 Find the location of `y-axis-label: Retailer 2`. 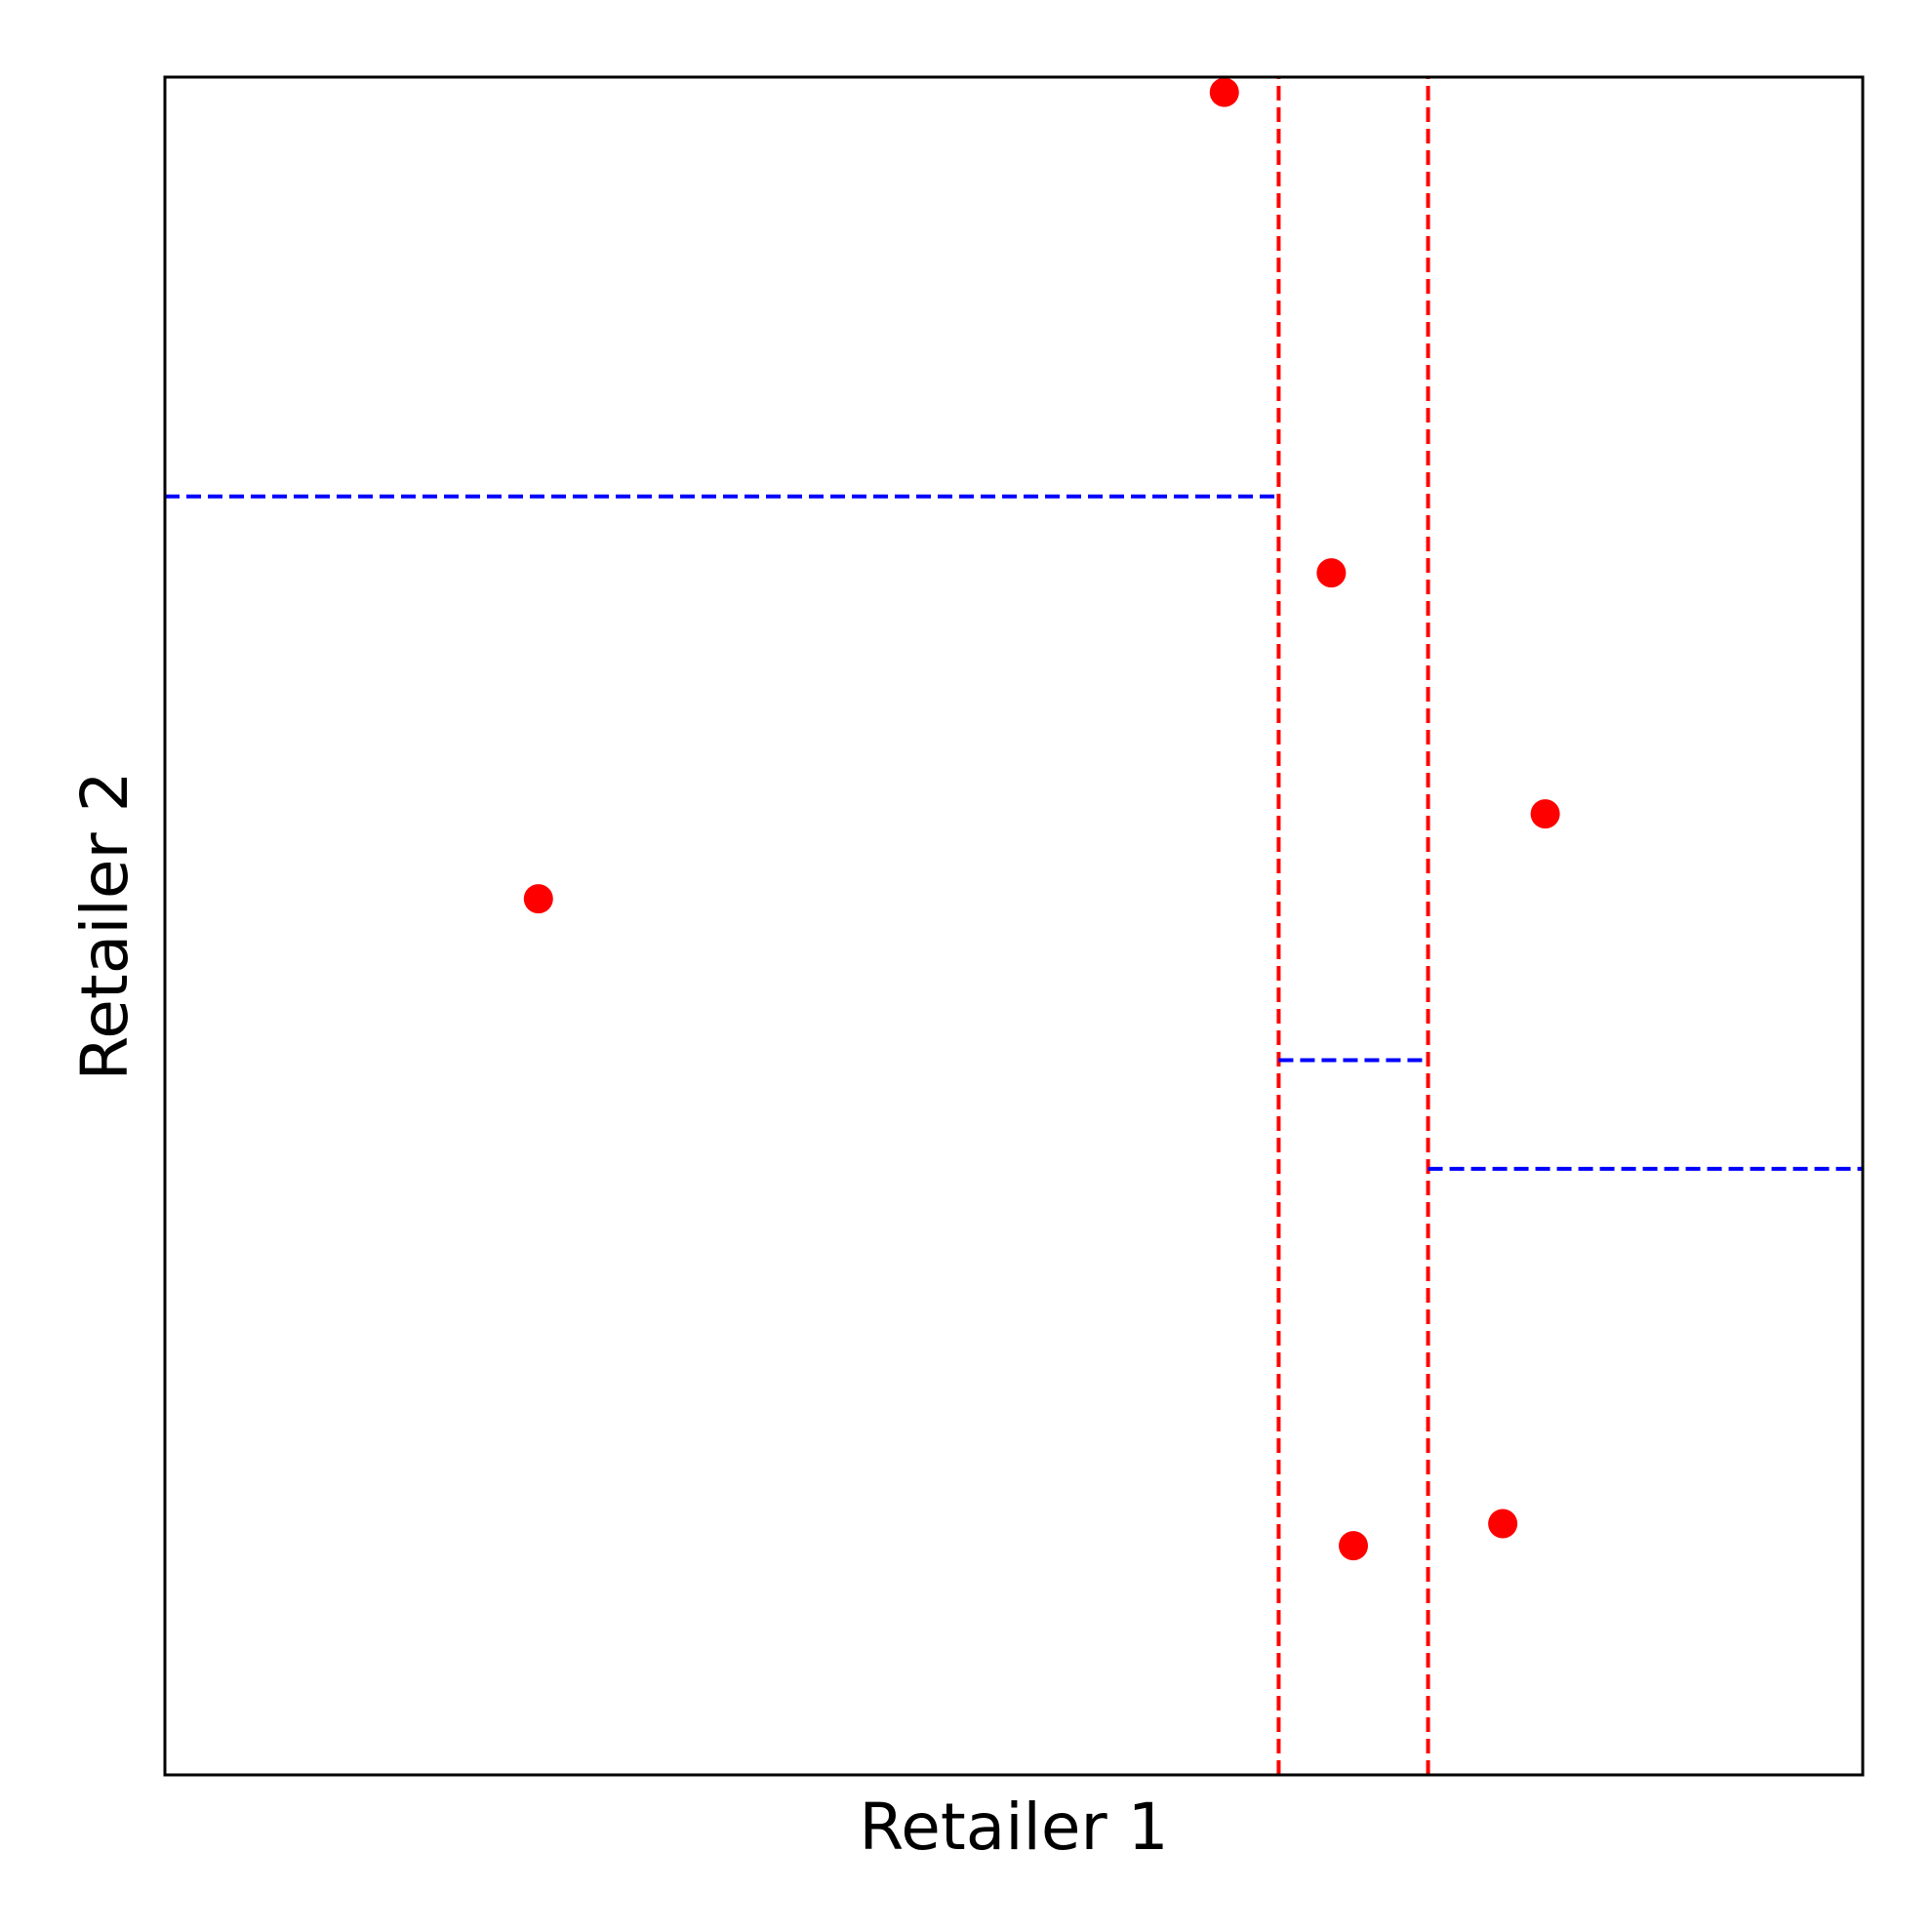

y-axis-label: Retailer 2 is located at coordinates (104, 925).